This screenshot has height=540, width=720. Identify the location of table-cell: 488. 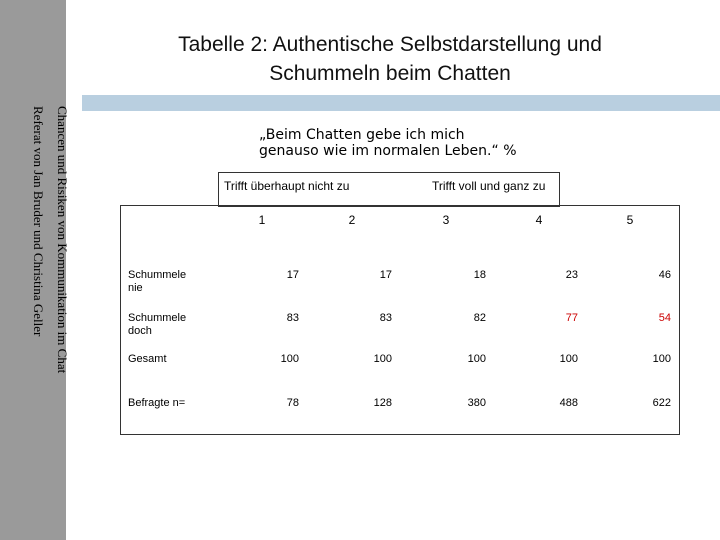
(568, 403).